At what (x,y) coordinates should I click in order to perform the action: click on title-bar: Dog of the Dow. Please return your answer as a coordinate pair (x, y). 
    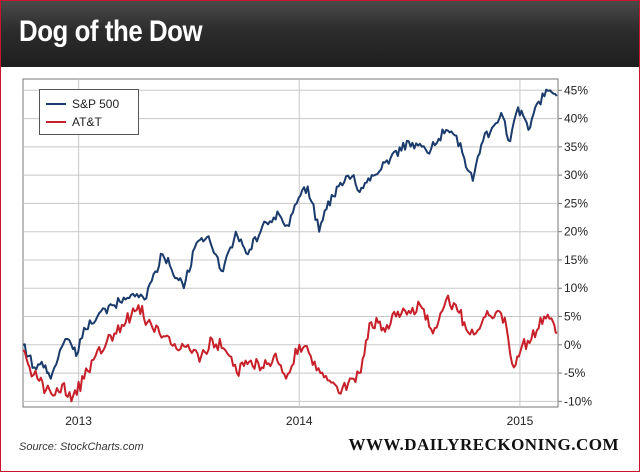
    Looking at the image, I should click on (320, 34).